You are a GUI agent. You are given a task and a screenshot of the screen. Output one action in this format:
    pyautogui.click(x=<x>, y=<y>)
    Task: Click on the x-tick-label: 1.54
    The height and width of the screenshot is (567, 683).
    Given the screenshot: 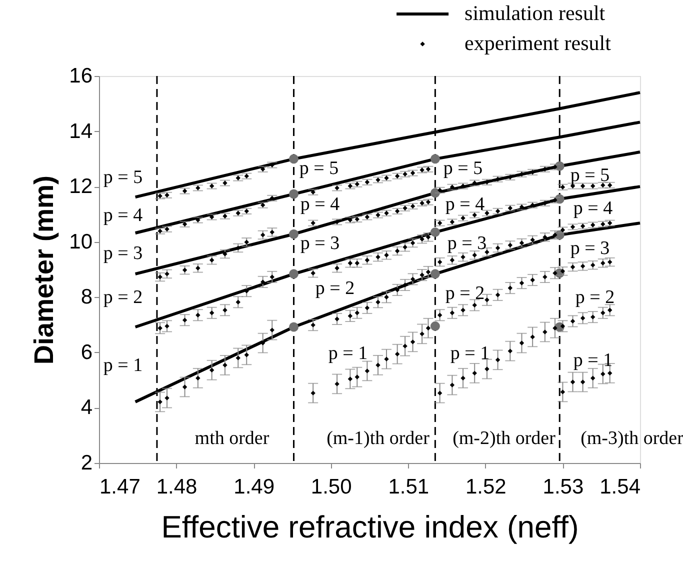 What is the action you would take?
    pyautogui.click(x=620, y=487)
    